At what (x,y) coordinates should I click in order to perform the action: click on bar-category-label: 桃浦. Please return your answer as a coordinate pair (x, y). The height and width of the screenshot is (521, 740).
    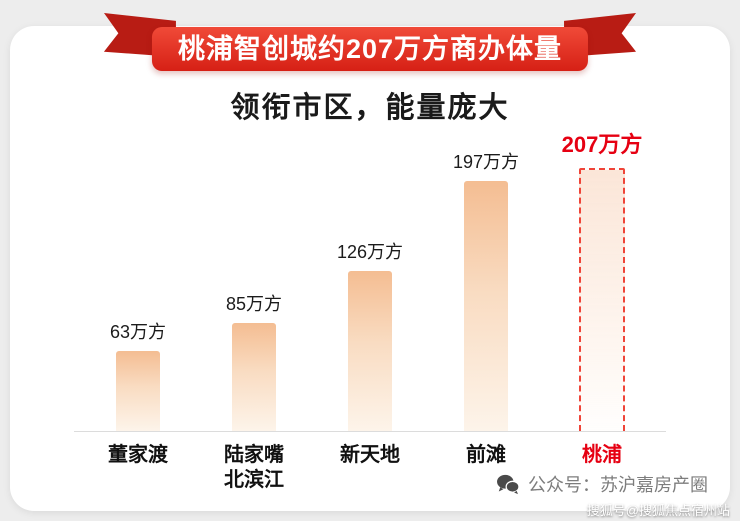
    Looking at the image, I should click on (602, 455).